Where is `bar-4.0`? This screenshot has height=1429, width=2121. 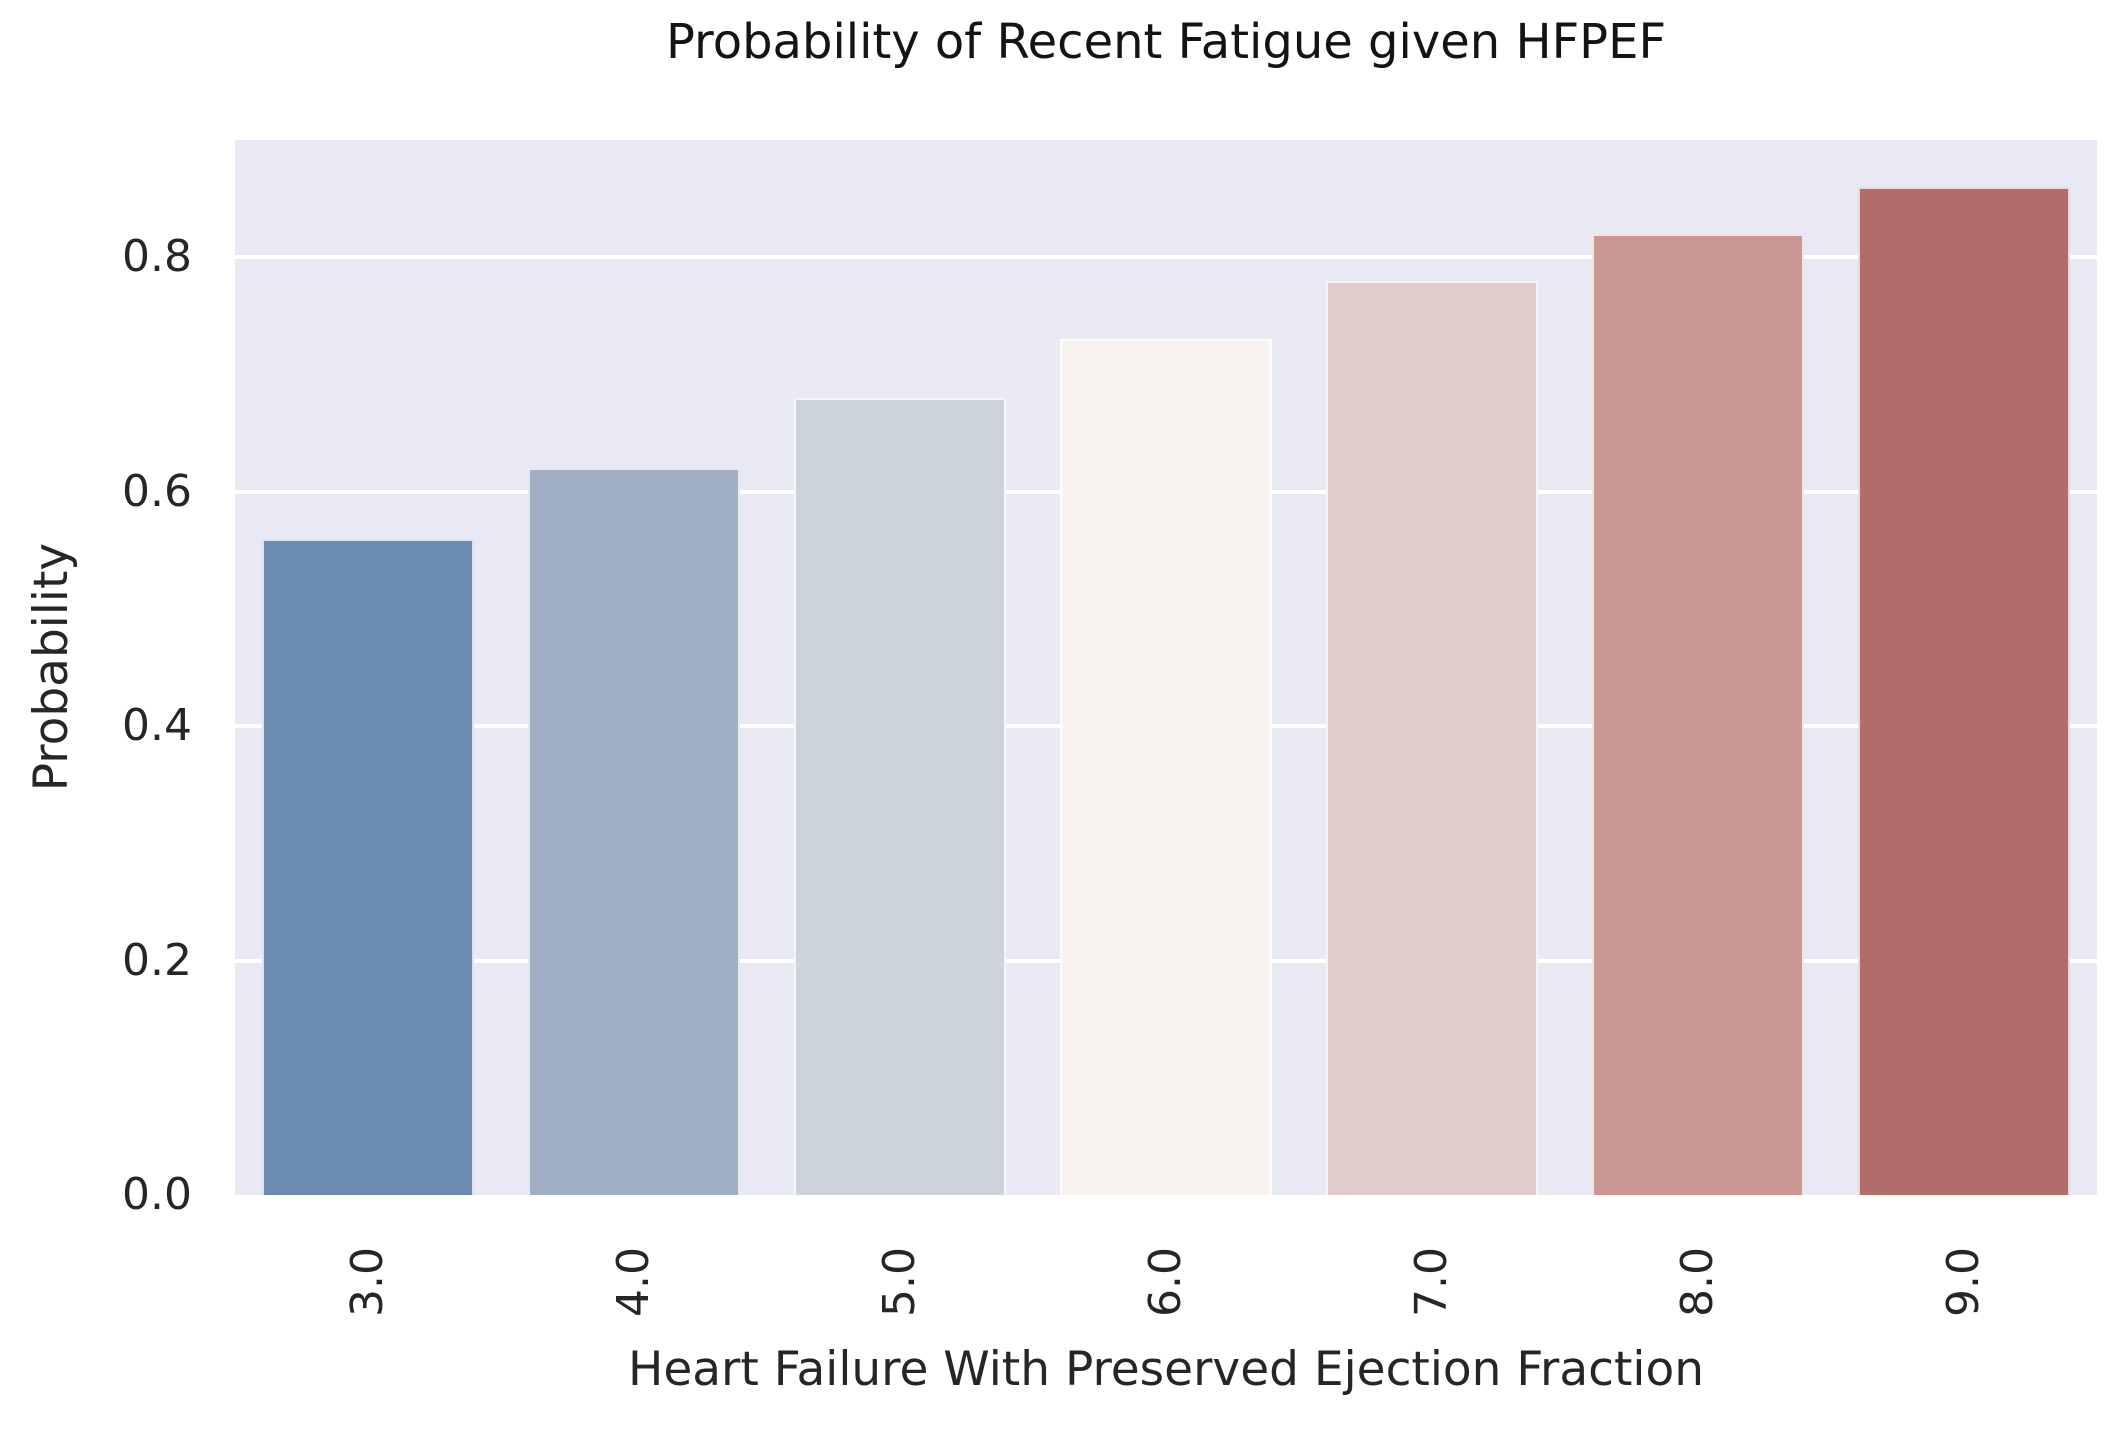 bar-4.0 is located at coordinates (634, 831).